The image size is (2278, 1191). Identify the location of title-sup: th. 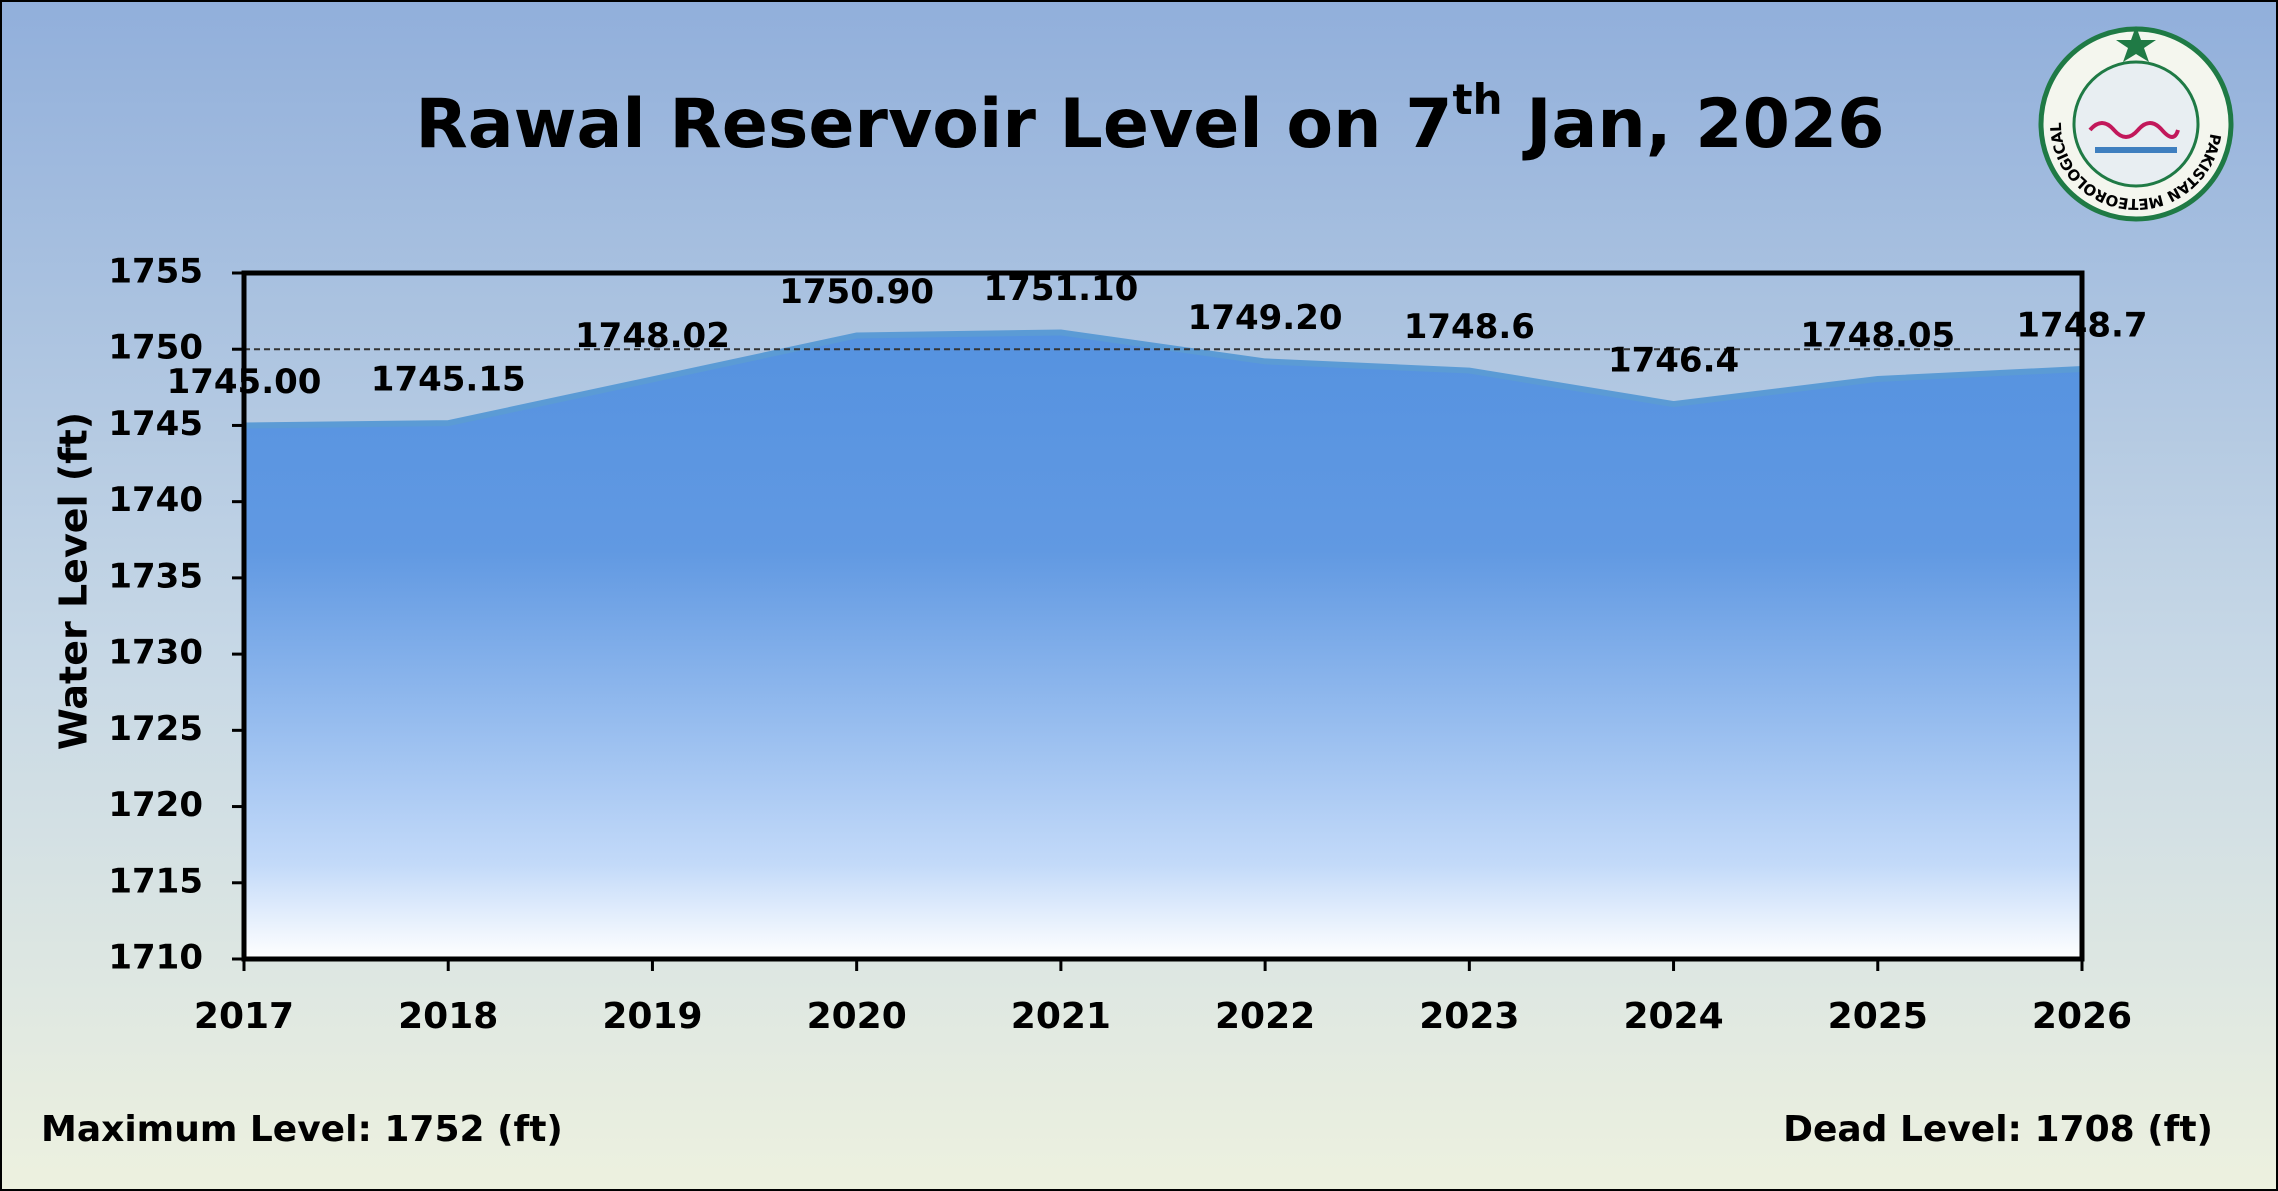
(1478, 99).